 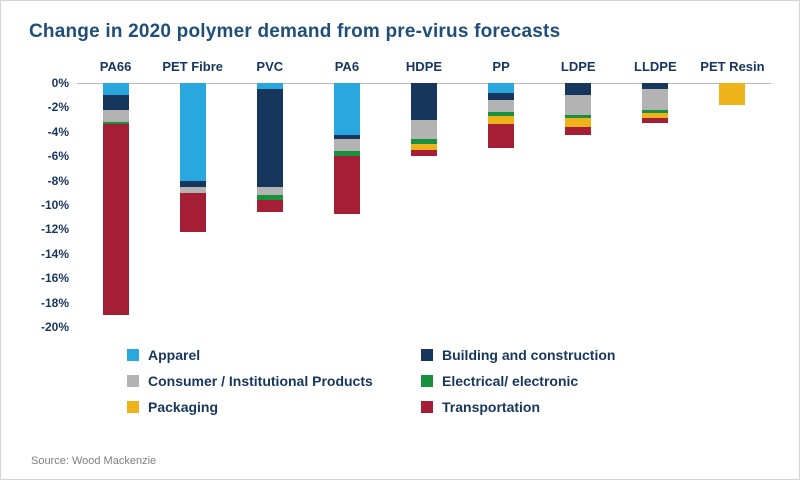 What do you see at coordinates (260, 381) in the screenshot?
I see `legend-label: Consumer / Institutional Products` at bounding box center [260, 381].